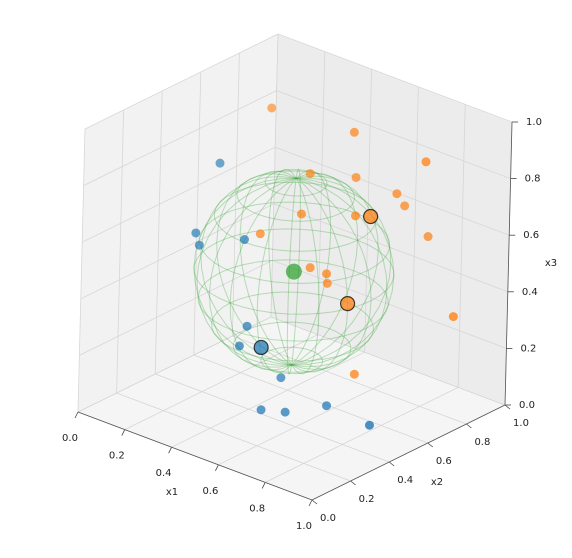  I want to click on x2-axis-label: x2, so click(437, 482).